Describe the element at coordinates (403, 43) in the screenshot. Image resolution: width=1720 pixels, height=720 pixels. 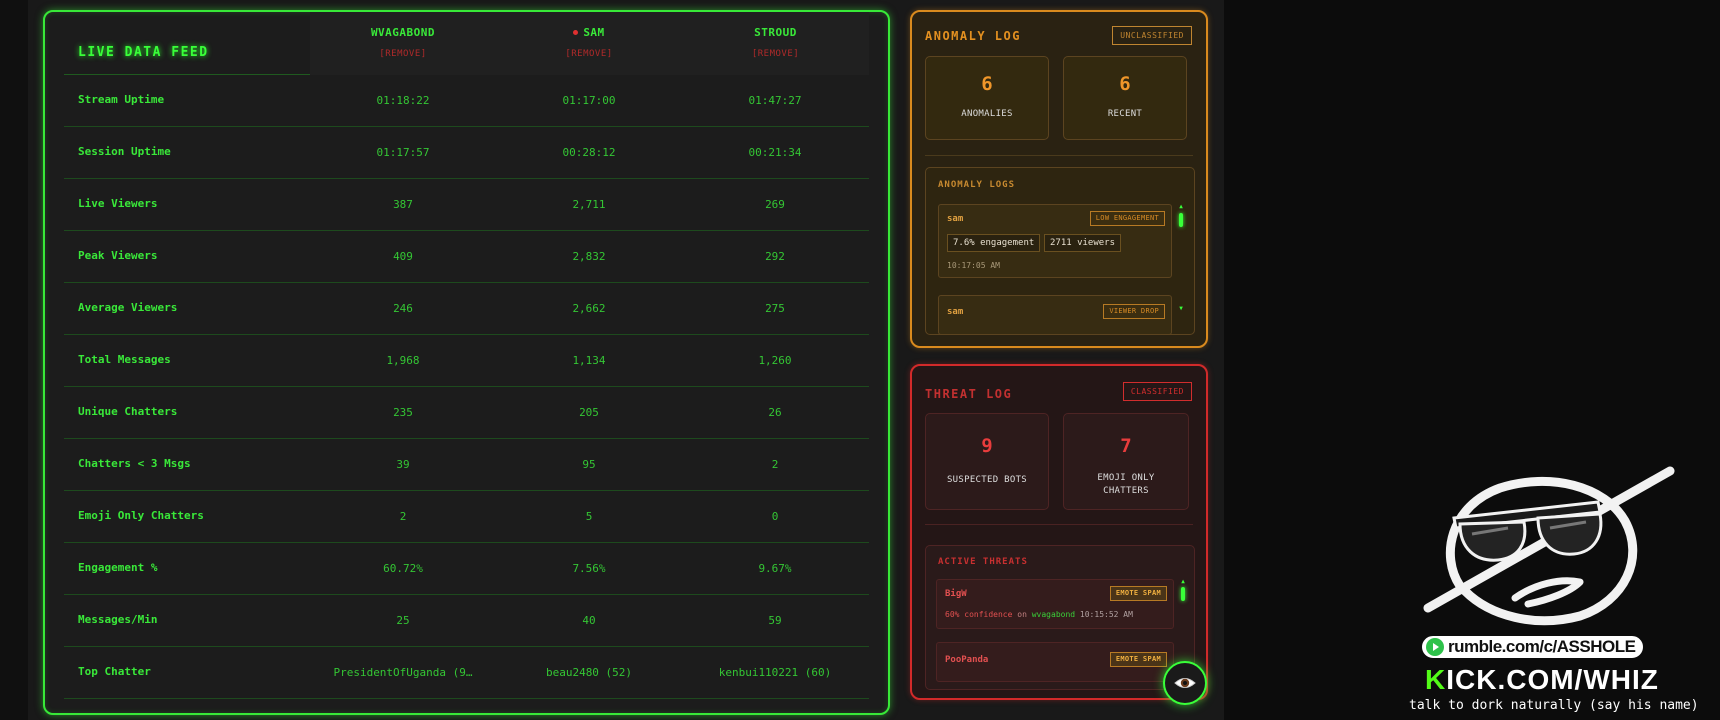
I see `streamer-column-wvagabond: WVAGABOND [REMOVE]` at that location.